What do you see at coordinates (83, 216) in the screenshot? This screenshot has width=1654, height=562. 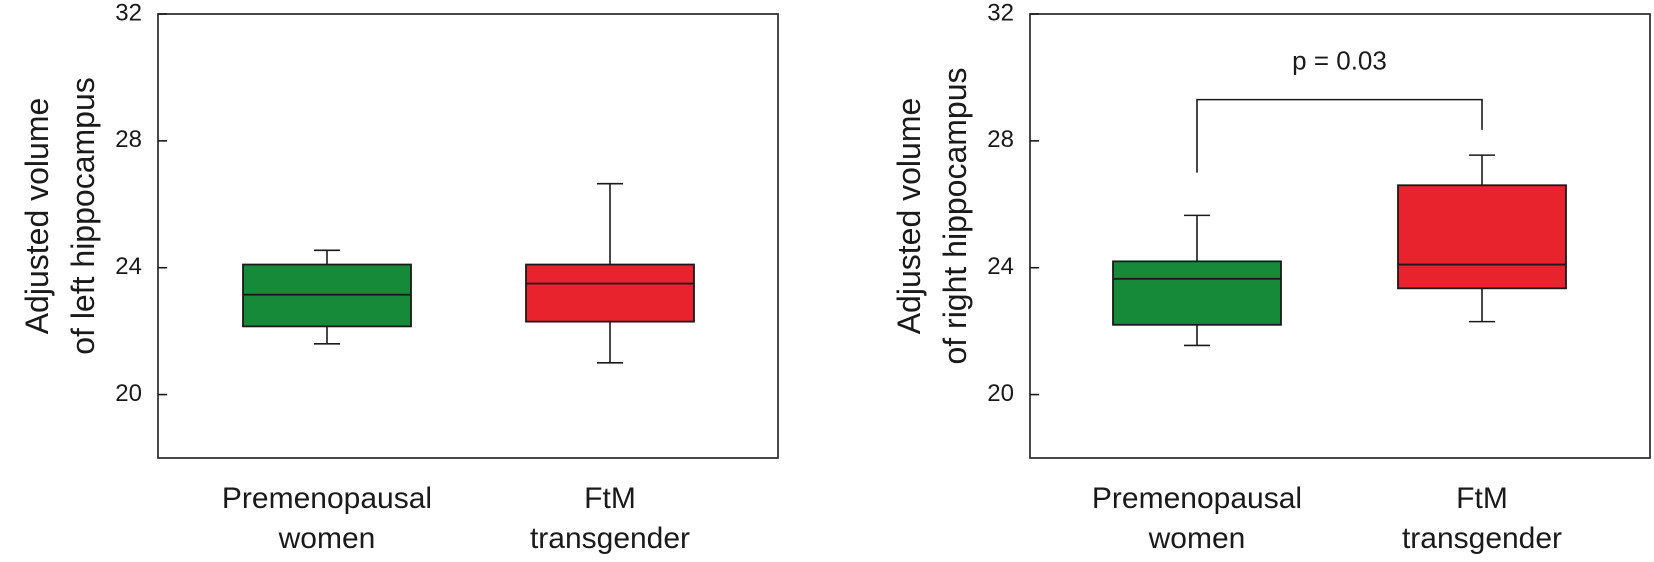 I see `y-axis-title-line: of left hippocampus` at bounding box center [83, 216].